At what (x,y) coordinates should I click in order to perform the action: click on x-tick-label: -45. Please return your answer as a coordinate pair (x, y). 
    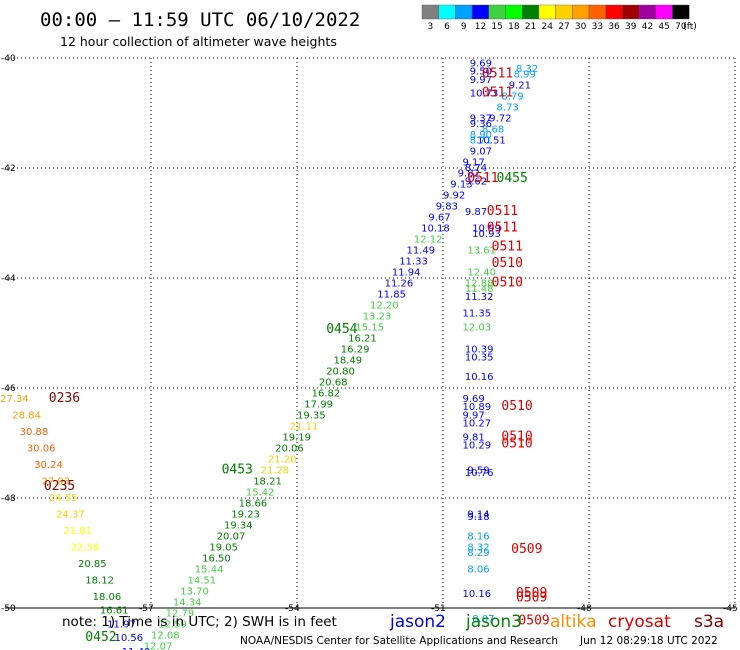
    Looking at the image, I should click on (730, 609).